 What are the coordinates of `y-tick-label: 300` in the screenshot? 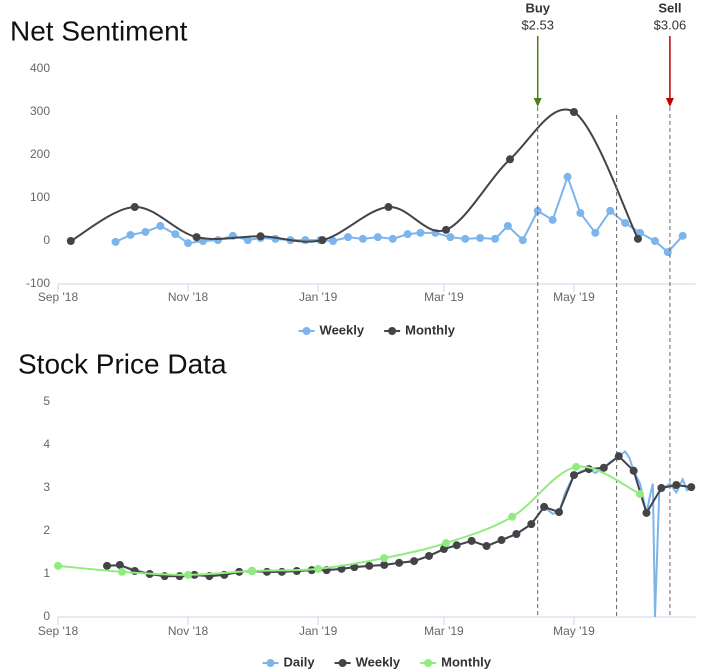 It's located at (40, 111).